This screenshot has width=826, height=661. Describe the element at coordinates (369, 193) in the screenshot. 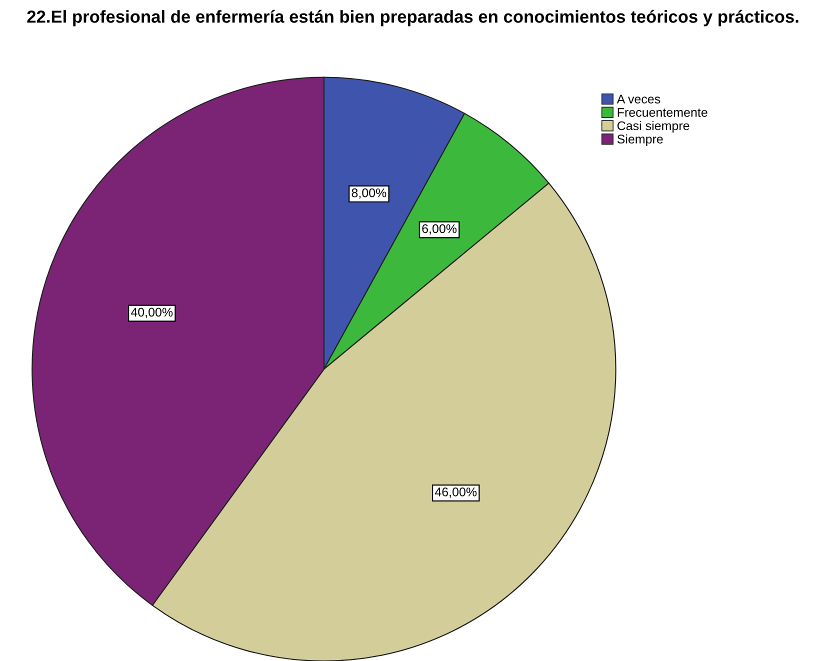

I see `data-label: 8,00%` at that location.